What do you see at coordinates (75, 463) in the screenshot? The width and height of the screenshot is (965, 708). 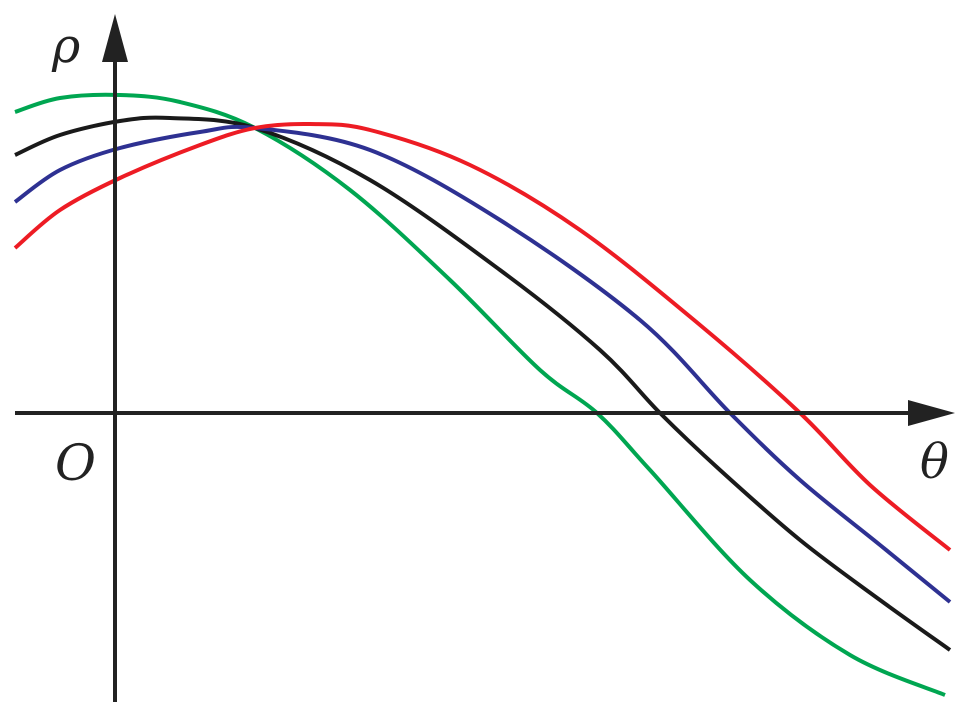 I see `origin-label: O` at bounding box center [75, 463].